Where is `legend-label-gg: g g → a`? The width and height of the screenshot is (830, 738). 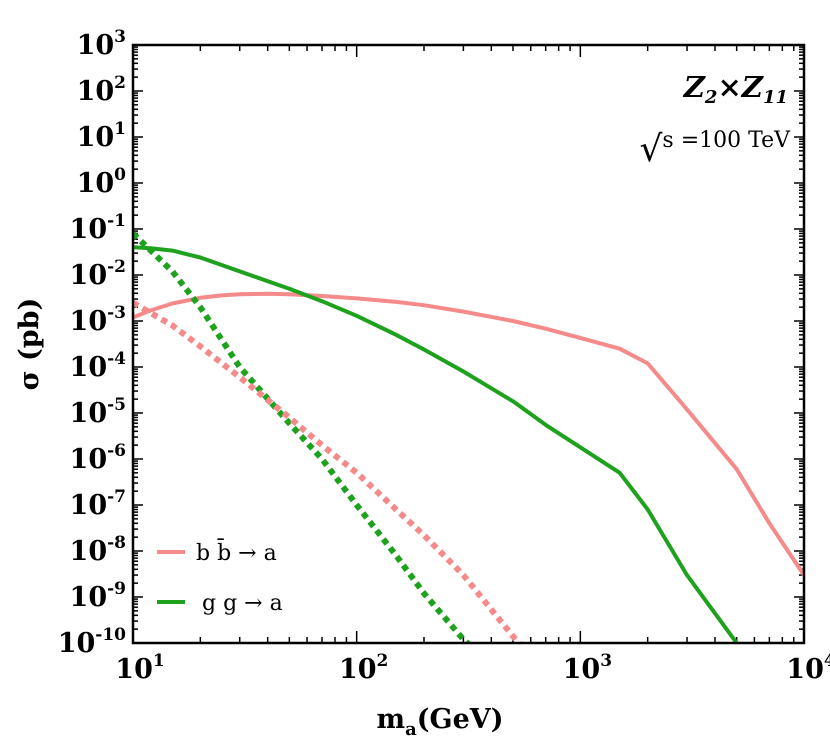
legend-label-gg: g g → a is located at coordinates (242, 603).